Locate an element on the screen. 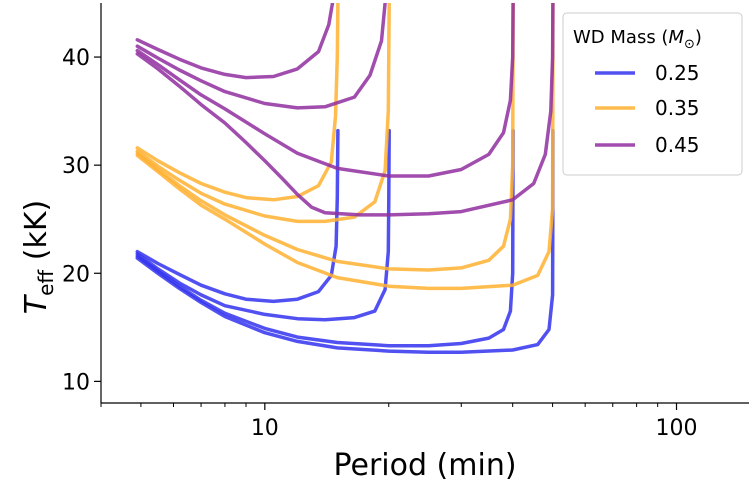  y-axis-label: Teff (kK) is located at coordinates (38, 257).